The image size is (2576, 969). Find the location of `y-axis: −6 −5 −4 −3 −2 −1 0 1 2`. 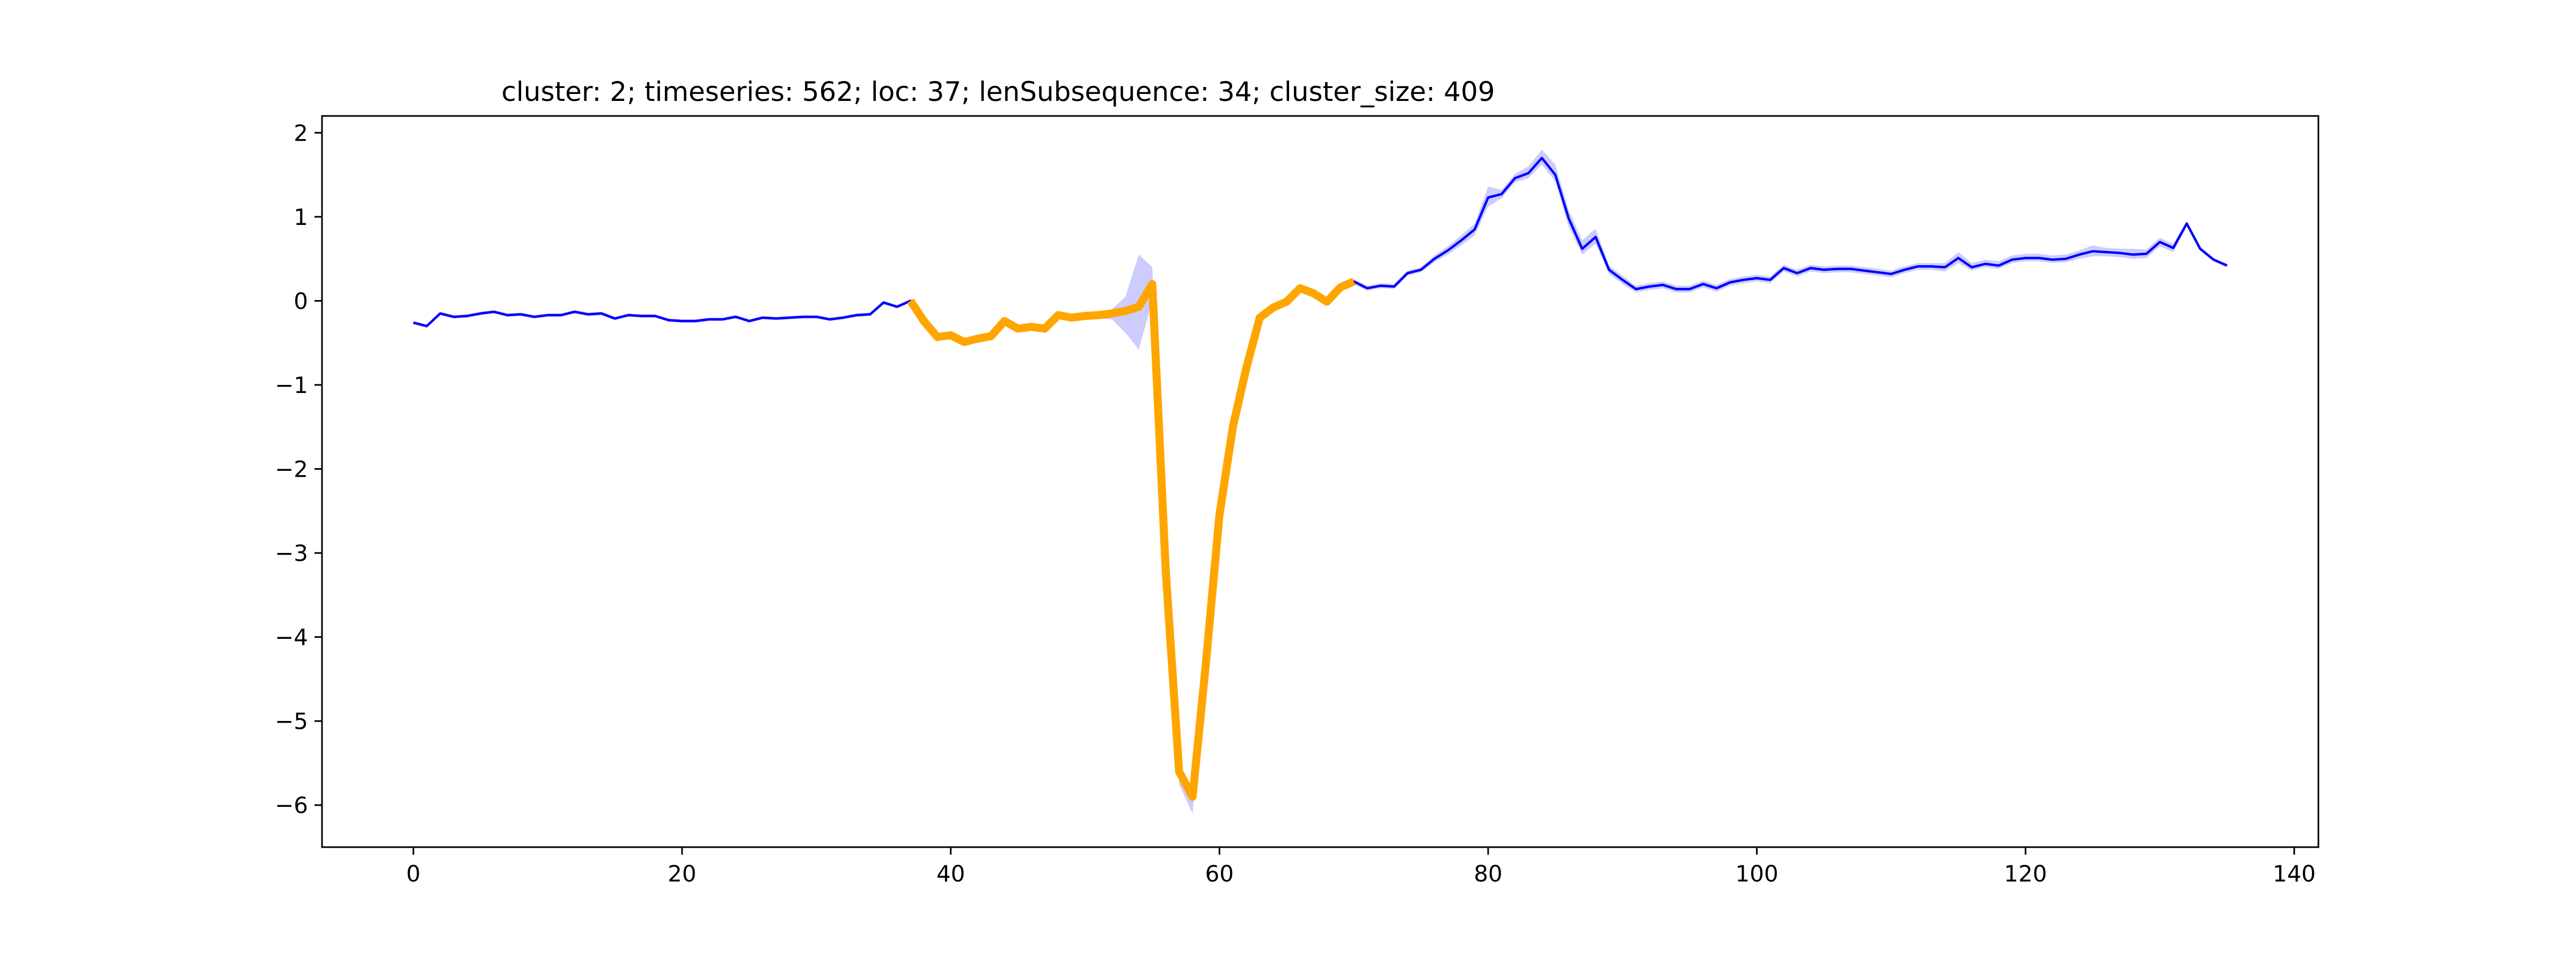

y-axis: −6 −5 −4 −3 −2 −1 0 1 2 is located at coordinates (298, 470).